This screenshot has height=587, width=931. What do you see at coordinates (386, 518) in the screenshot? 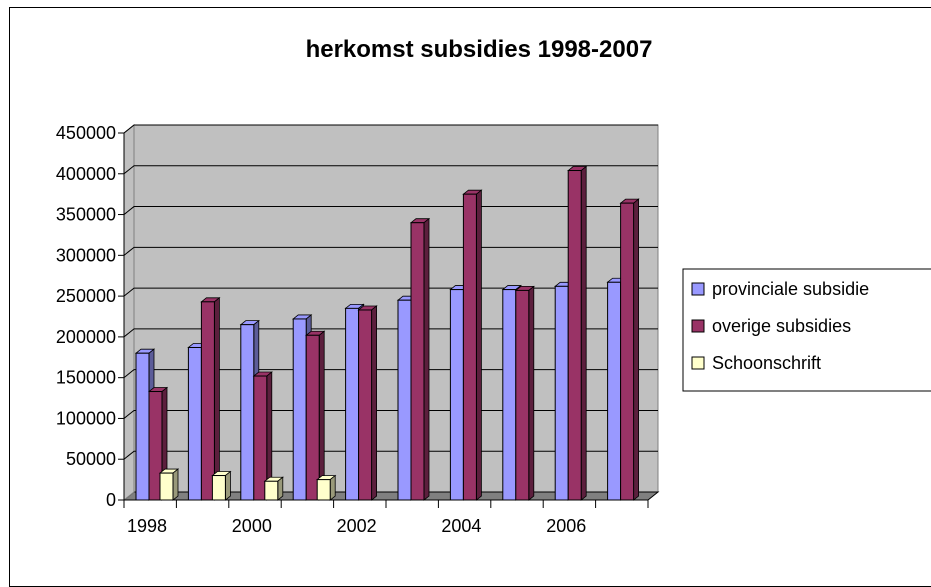
I see `x-axis-ticks: 1998 2000 2002 2004 2006` at bounding box center [386, 518].